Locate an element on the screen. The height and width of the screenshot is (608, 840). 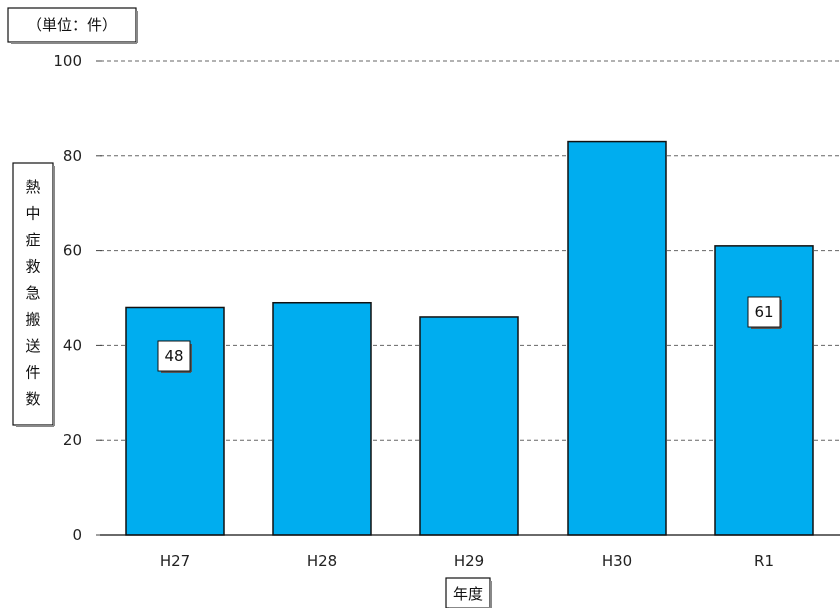
y-tick-label: 60 is located at coordinates (72, 251).